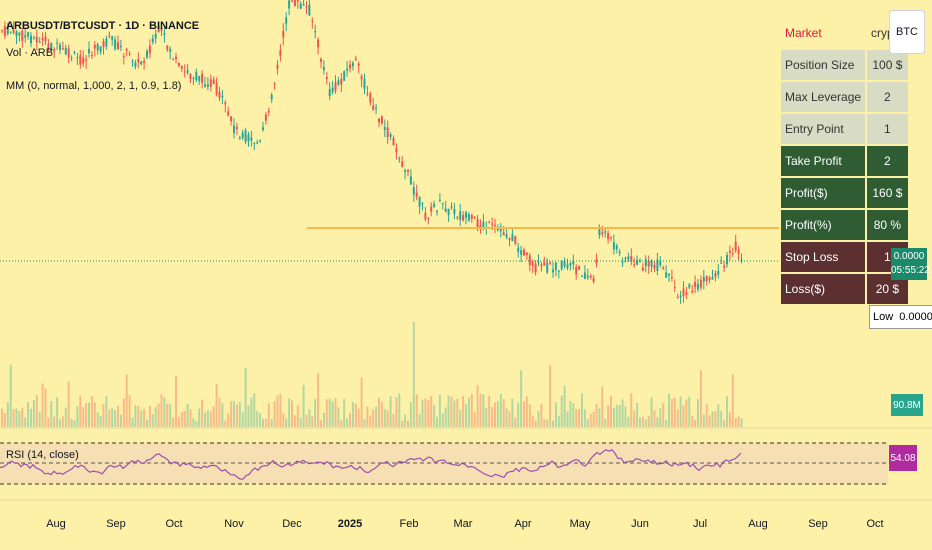 The height and width of the screenshot is (550, 932). Describe the element at coordinates (910, 264) in the screenshot. I see `current-price-tag: 0.0000 05:55:22` at that location.